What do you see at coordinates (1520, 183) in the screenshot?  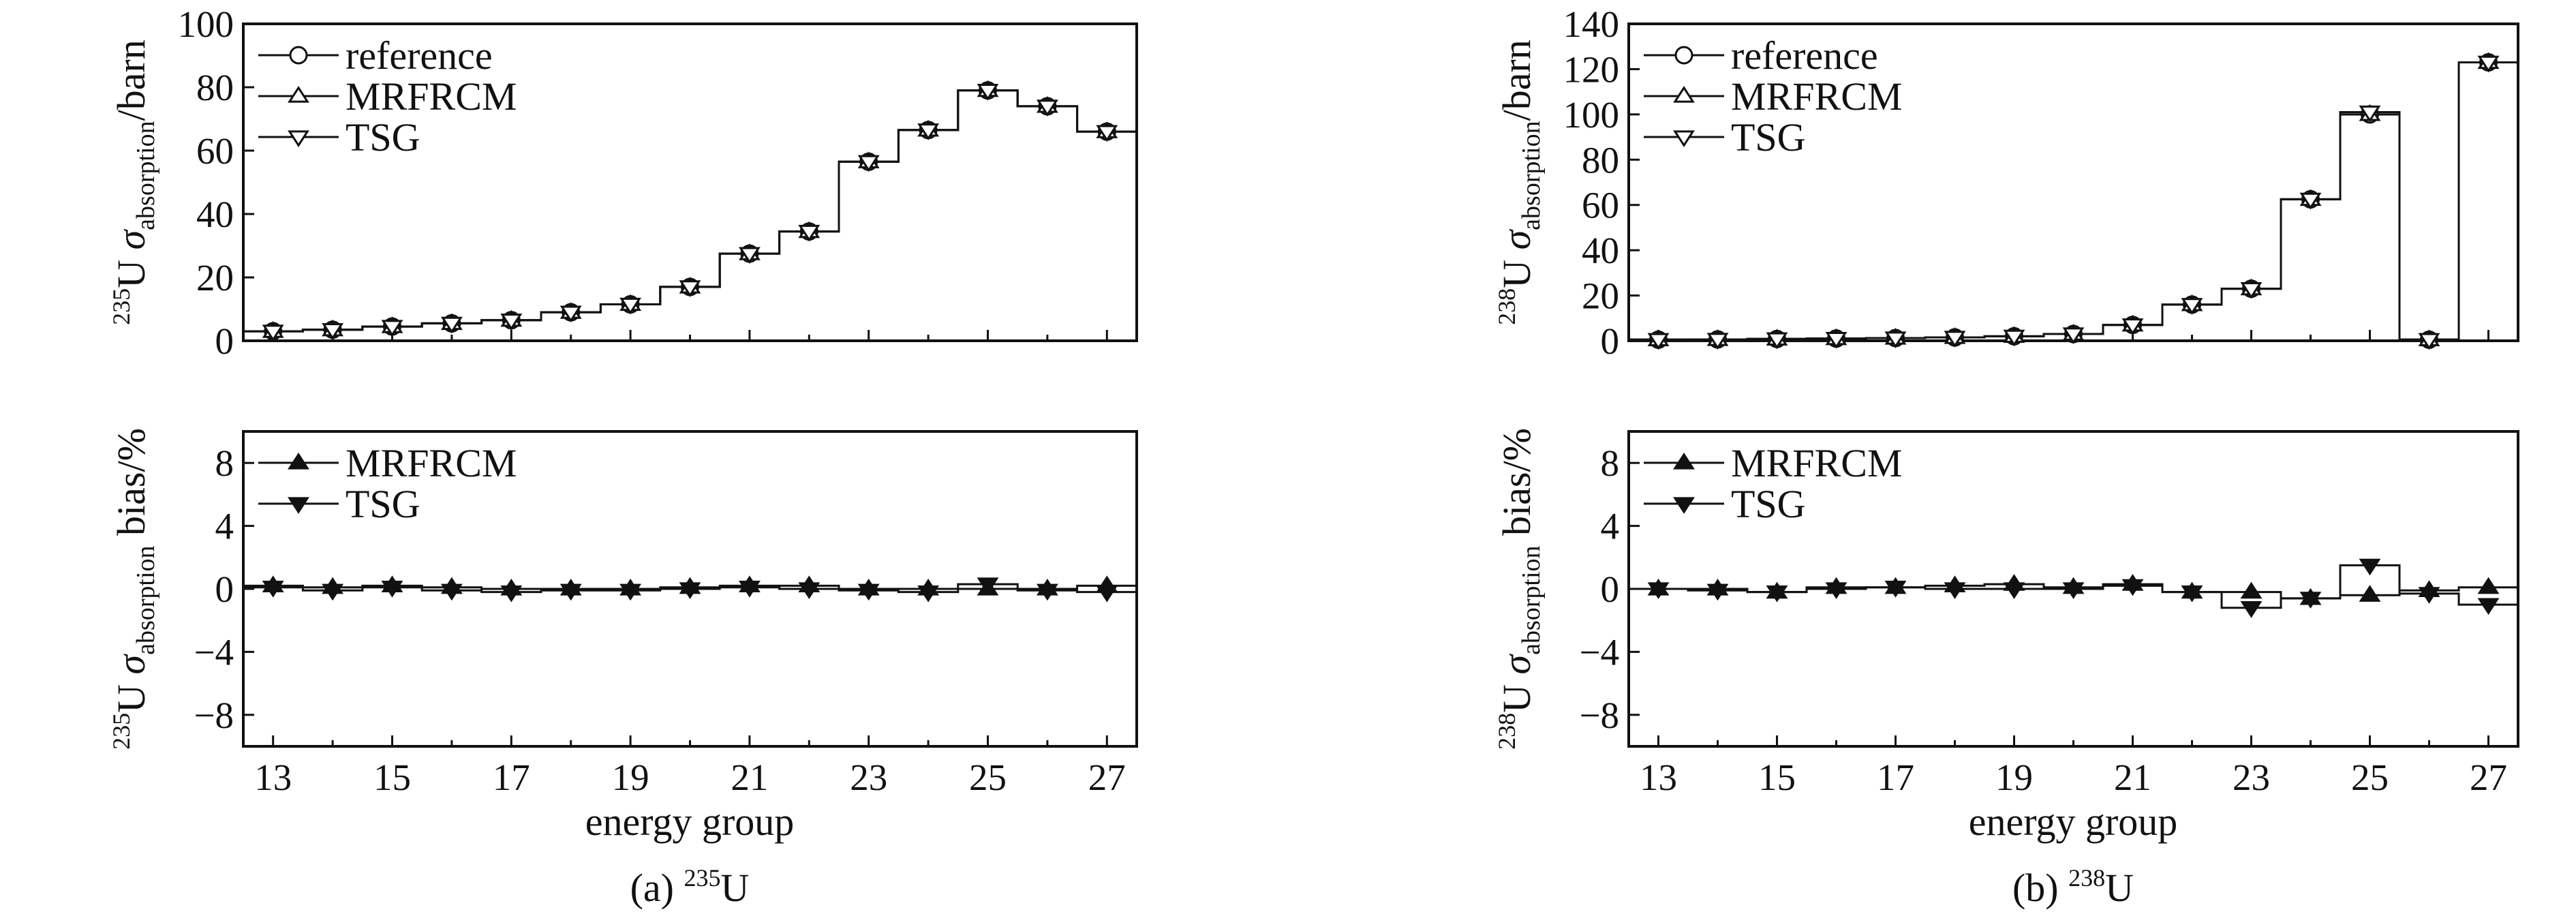 I see `y-axis-label: 238U σabsorption/barn` at bounding box center [1520, 183].